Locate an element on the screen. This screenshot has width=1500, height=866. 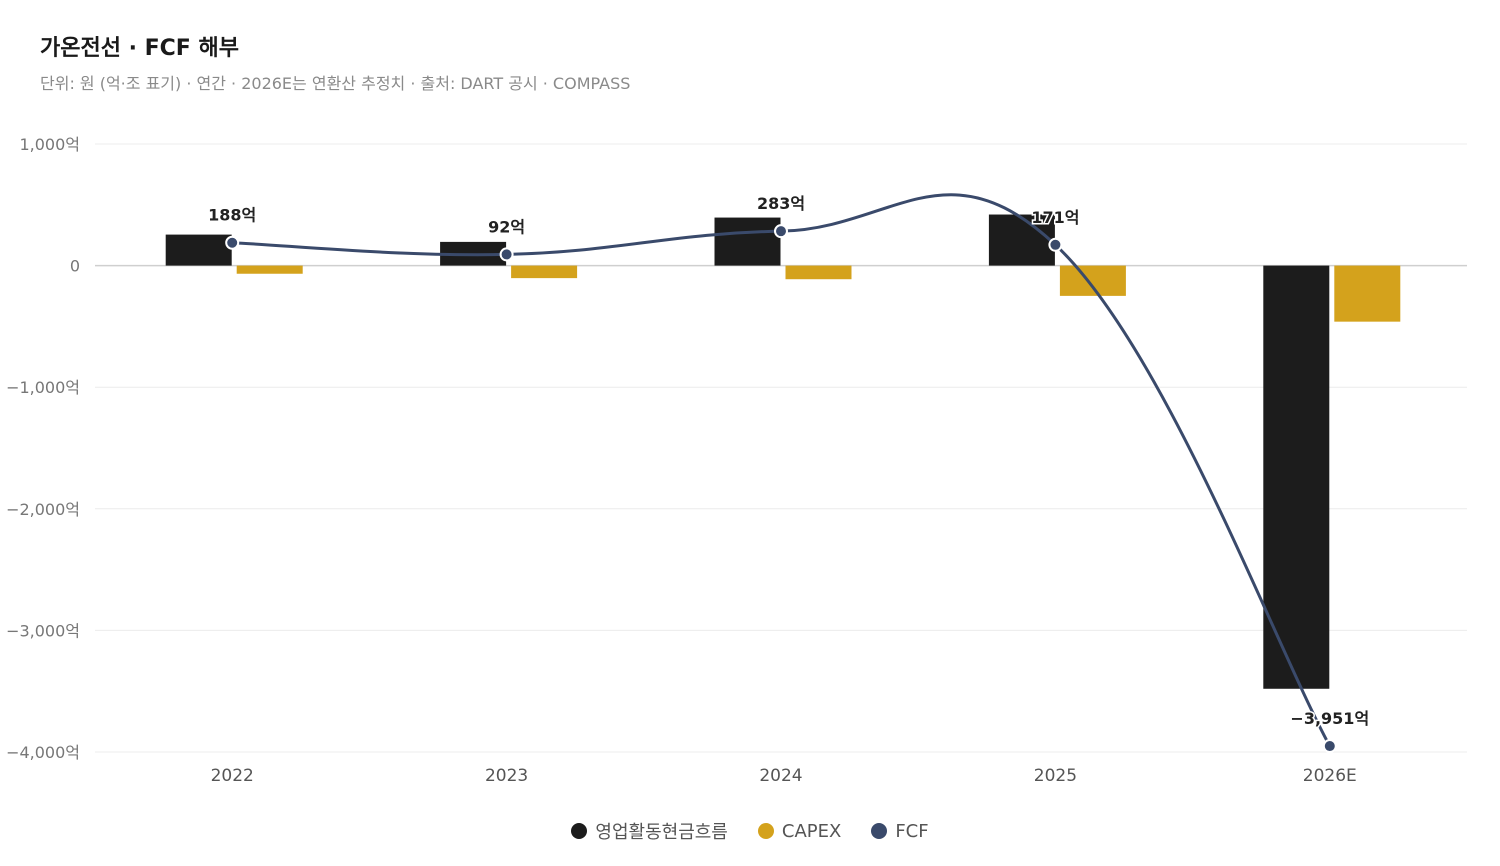
x-tick-label: 2022 is located at coordinates (232, 776).